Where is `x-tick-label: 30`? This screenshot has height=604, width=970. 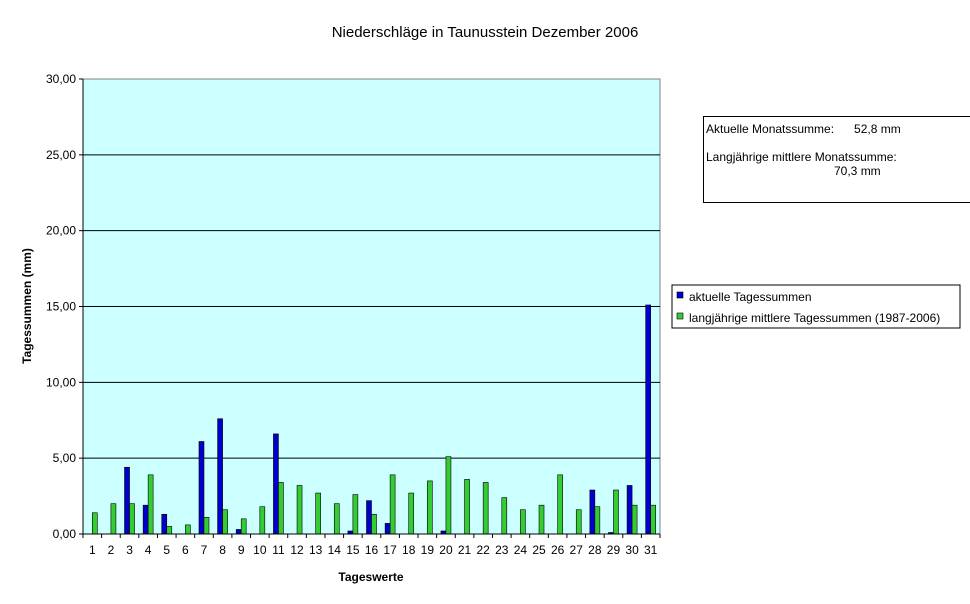 x-tick-label: 30 is located at coordinates (632, 550).